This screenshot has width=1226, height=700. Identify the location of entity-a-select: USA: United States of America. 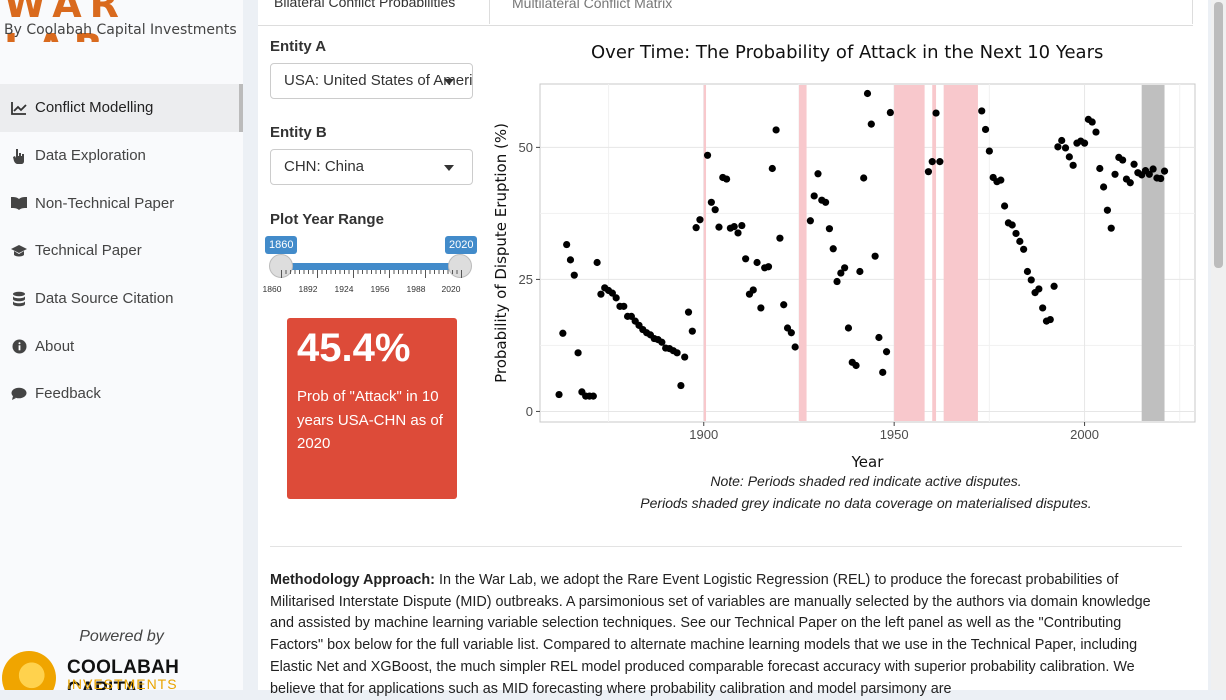
(371, 81).